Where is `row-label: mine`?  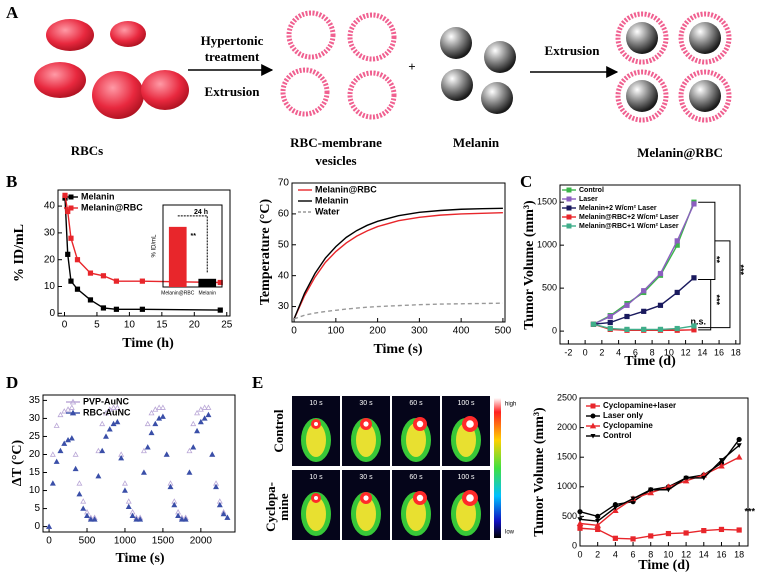 row-label: mine is located at coordinates (283, 507).